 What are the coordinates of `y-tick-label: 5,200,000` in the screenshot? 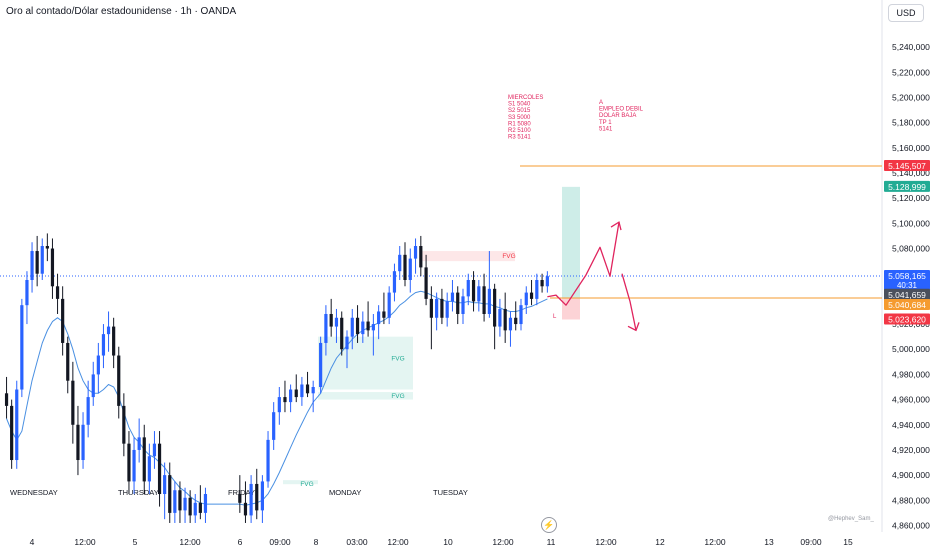 It's located at (911, 97).